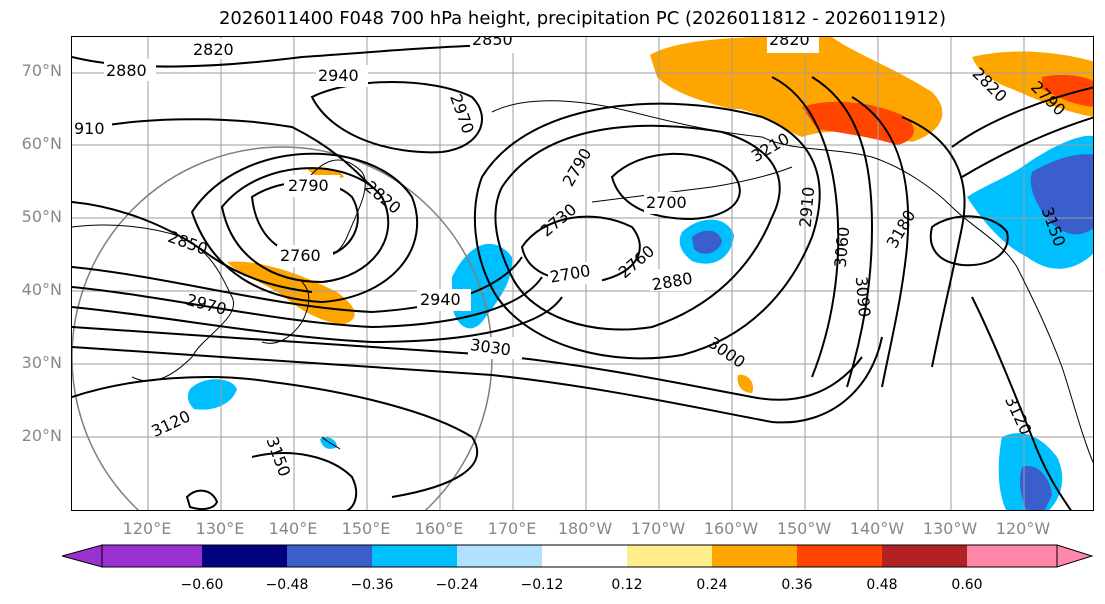  Describe the element at coordinates (41, 216) in the screenshot. I see `lat-label: 50°N` at that location.